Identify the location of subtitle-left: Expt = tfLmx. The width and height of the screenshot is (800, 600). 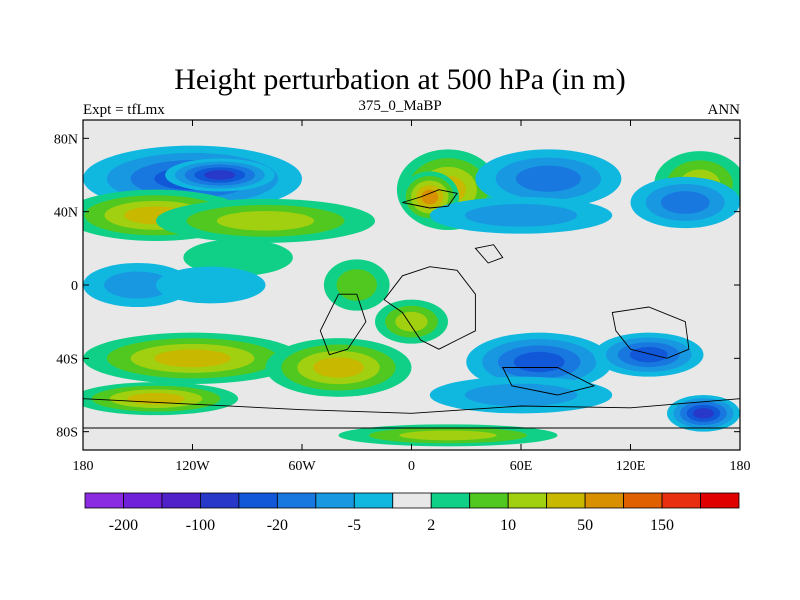
(124, 110).